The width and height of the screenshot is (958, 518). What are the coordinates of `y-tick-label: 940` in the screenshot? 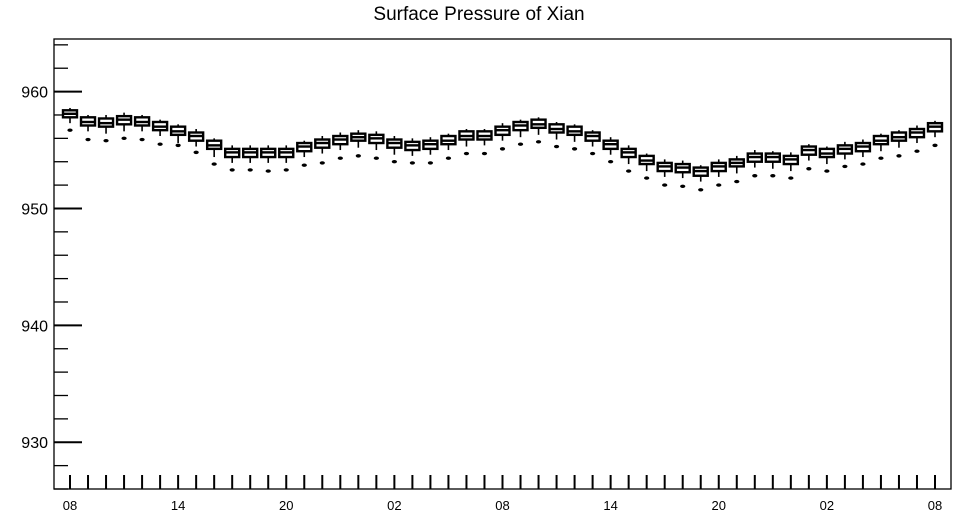 It's located at (34, 326).